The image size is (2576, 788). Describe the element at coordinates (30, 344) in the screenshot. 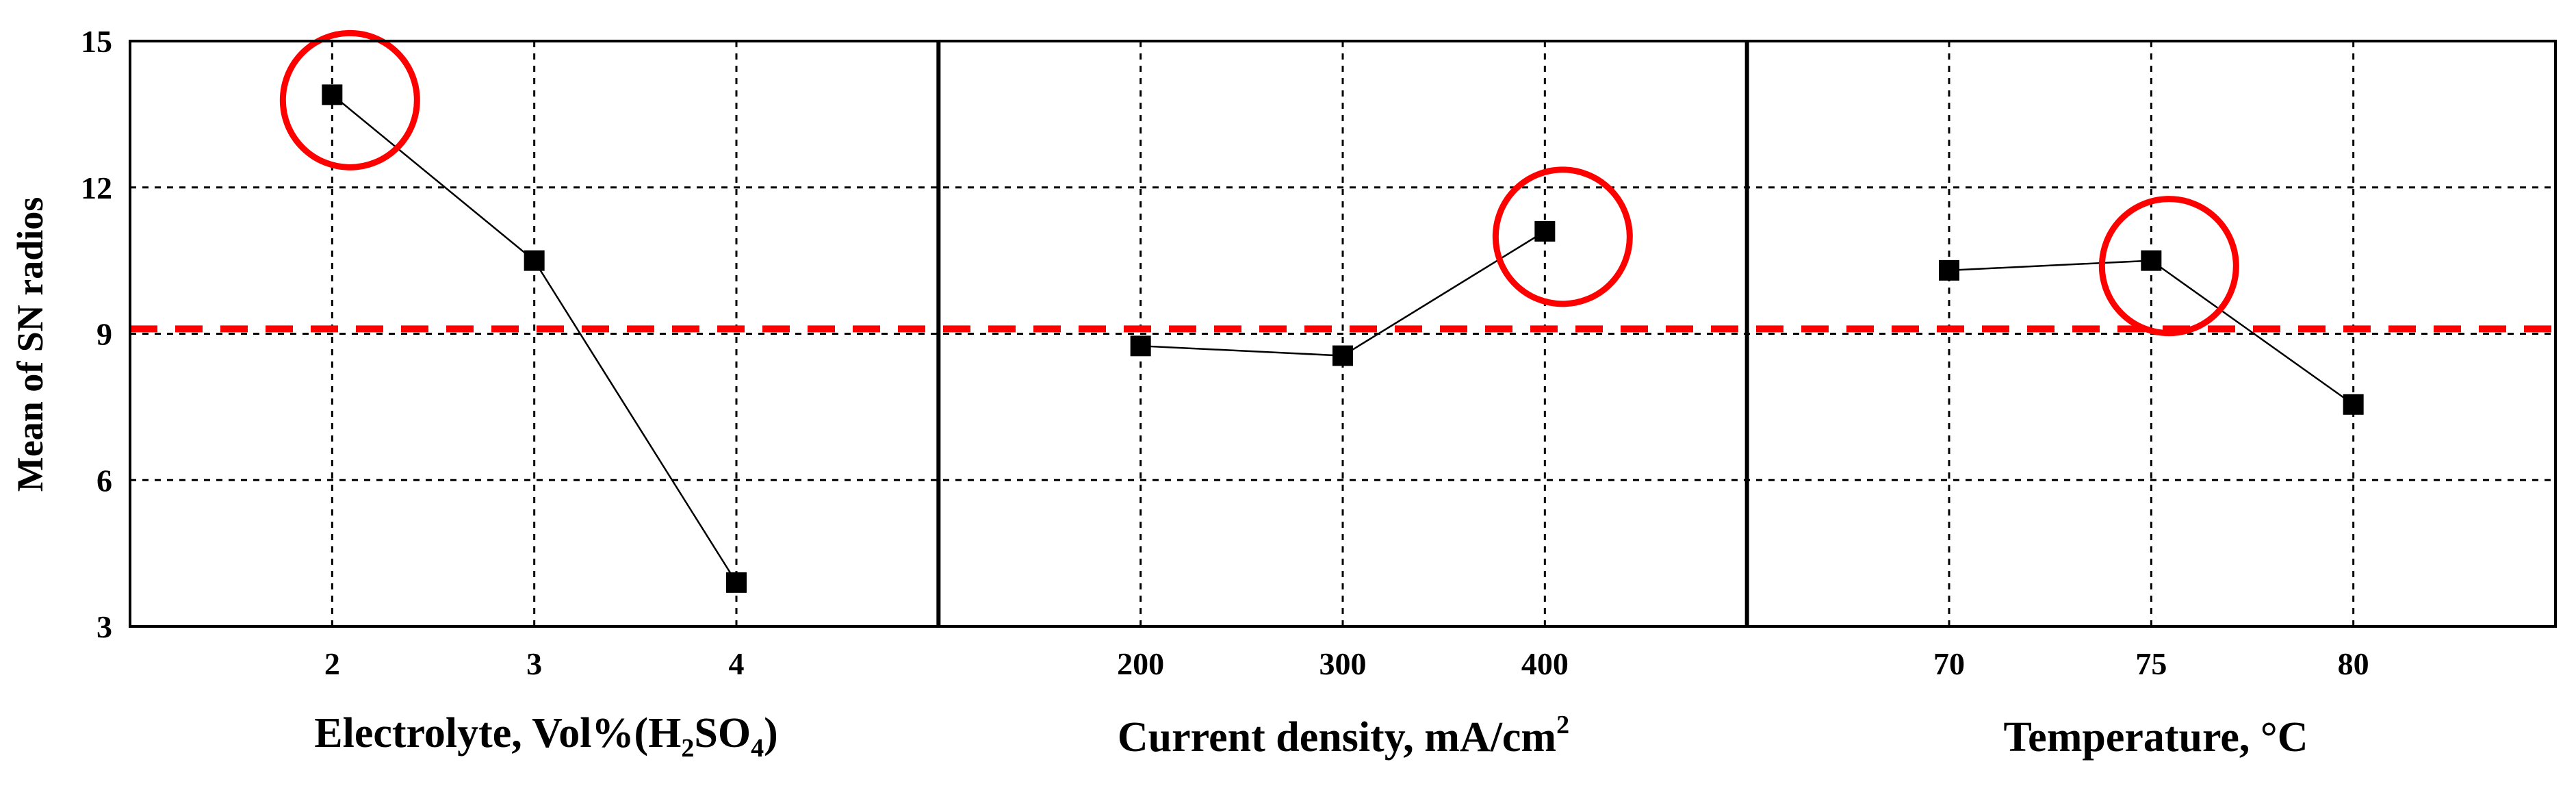

I see `y-axis-title: Mean of SN radios` at that location.